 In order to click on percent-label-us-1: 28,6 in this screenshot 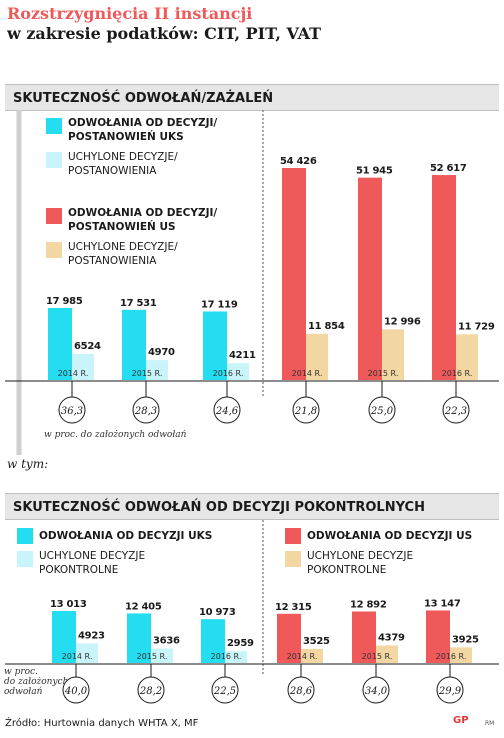, I will do `click(301, 691)`.